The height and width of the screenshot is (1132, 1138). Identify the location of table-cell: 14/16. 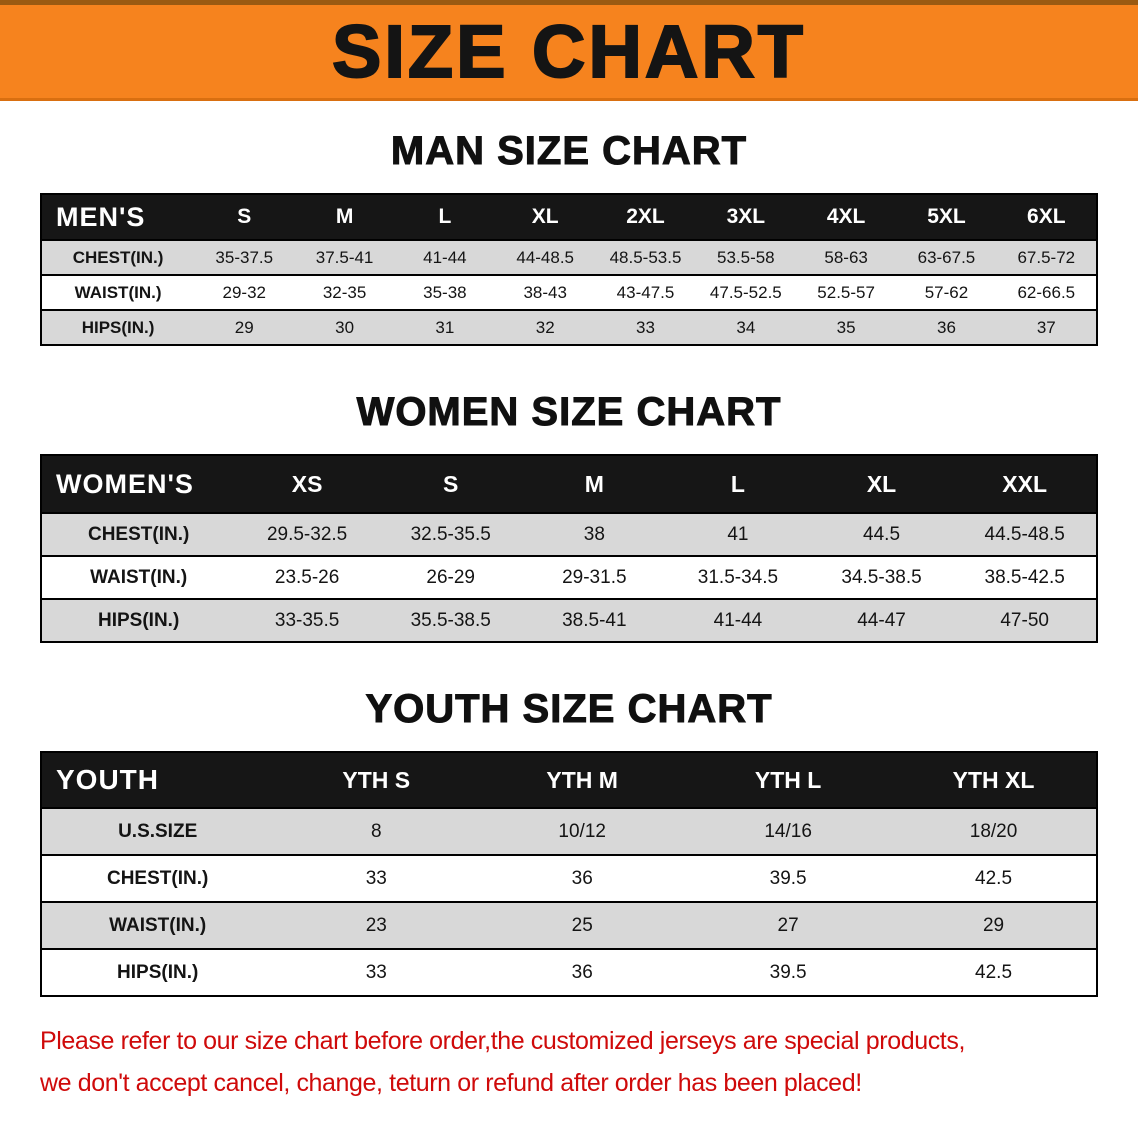
(788, 831).